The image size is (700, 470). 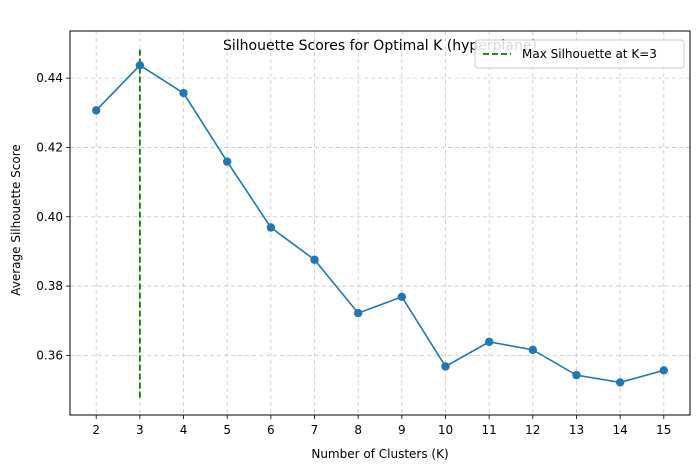 I want to click on x-tick-label: 12, so click(x=532, y=430).